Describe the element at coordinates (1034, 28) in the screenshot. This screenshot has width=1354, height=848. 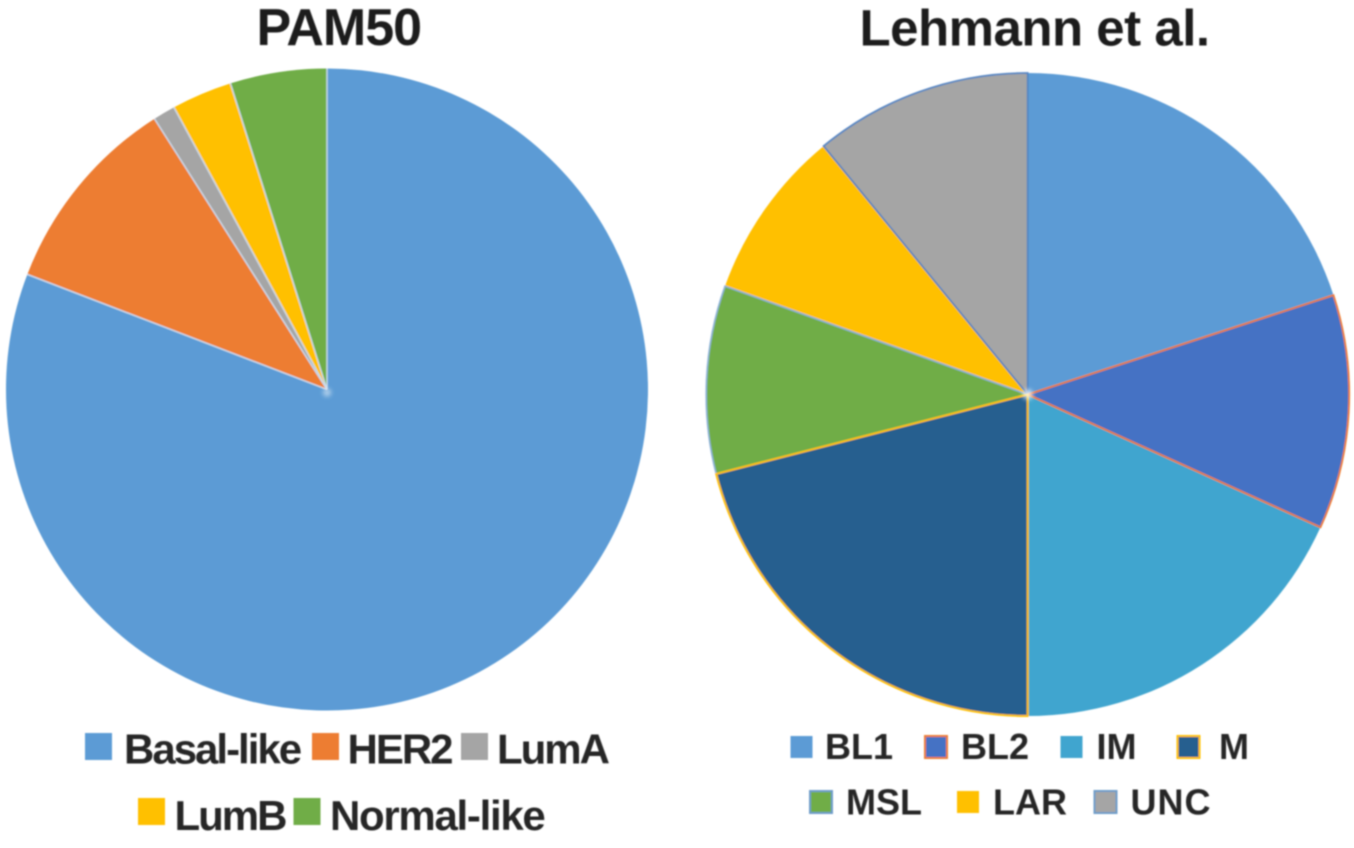
I see `svg-text: Lehmann et al.` at that location.